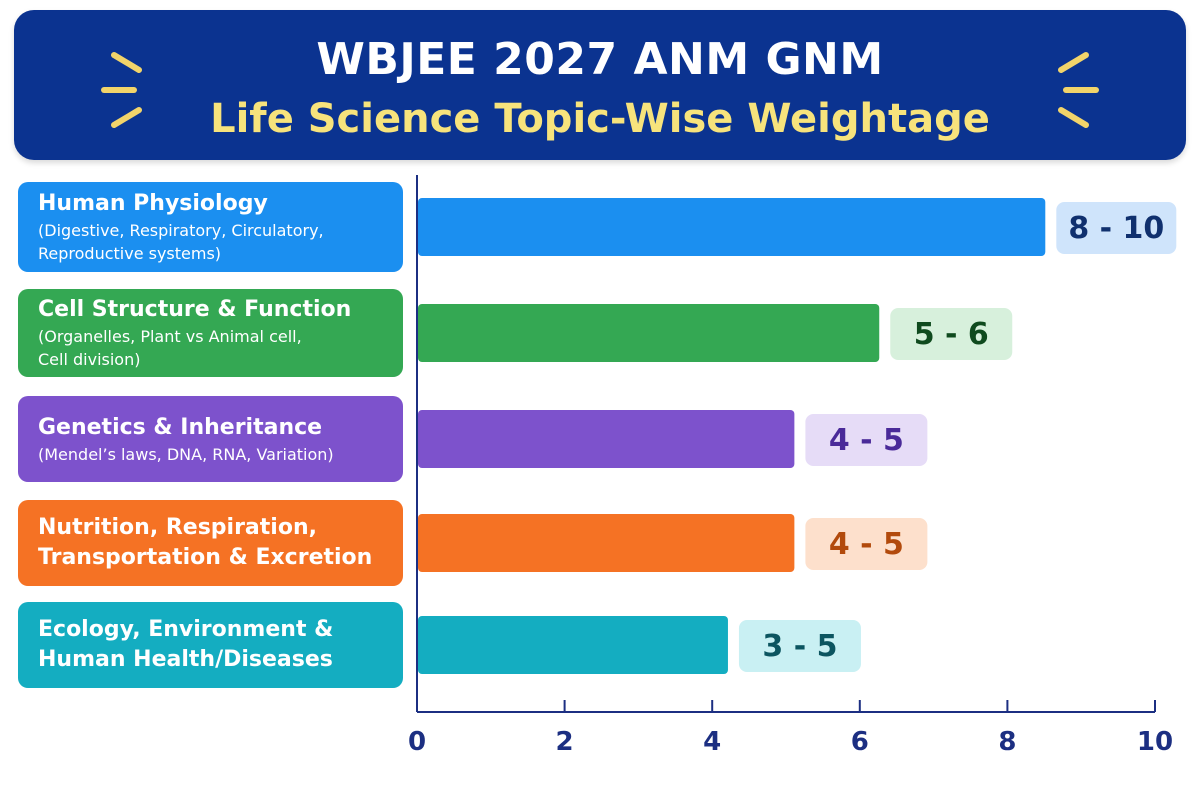 Image resolution: width=1200 pixels, height=800 pixels. Describe the element at coordinates (1078, 90) in the screenshot. I see `sparkle-right-icon` at that location.